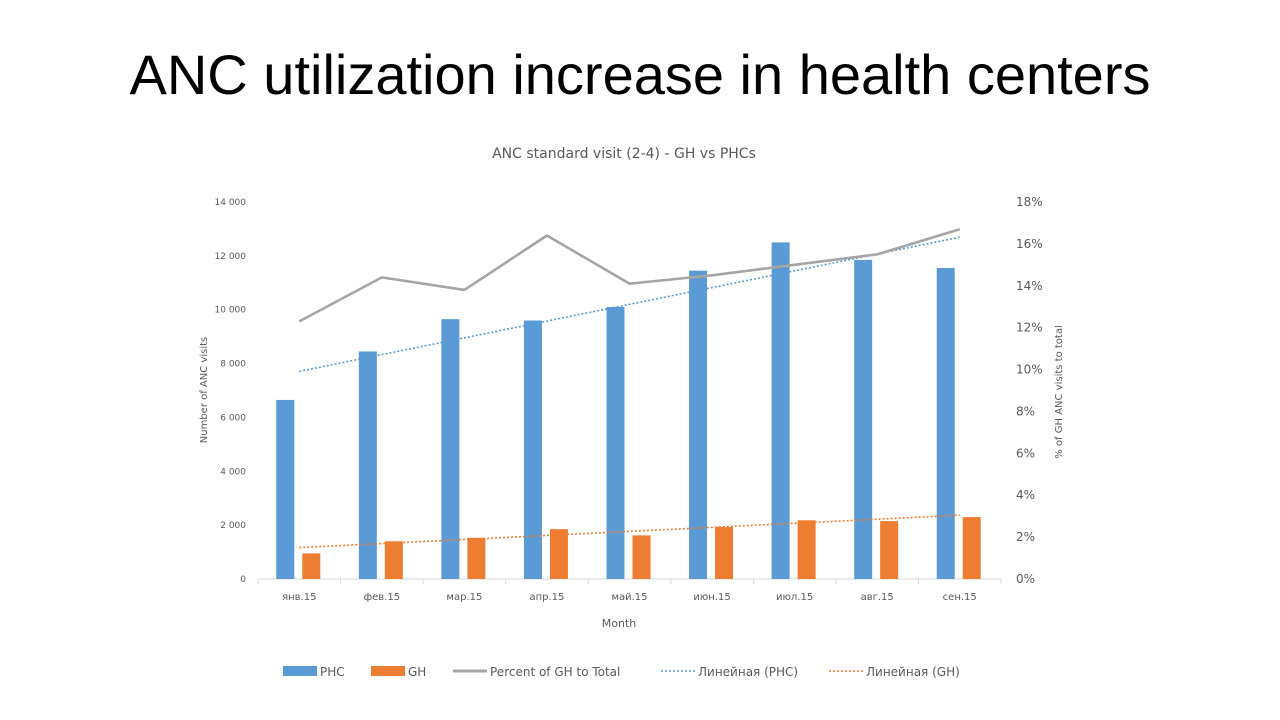 The width and height of the screenshot is (1280, 720). What do you see at coordinates (877, 597) in the screenshot?
I see `x-tick-label: авг.15` at bounding box center [877, 597].